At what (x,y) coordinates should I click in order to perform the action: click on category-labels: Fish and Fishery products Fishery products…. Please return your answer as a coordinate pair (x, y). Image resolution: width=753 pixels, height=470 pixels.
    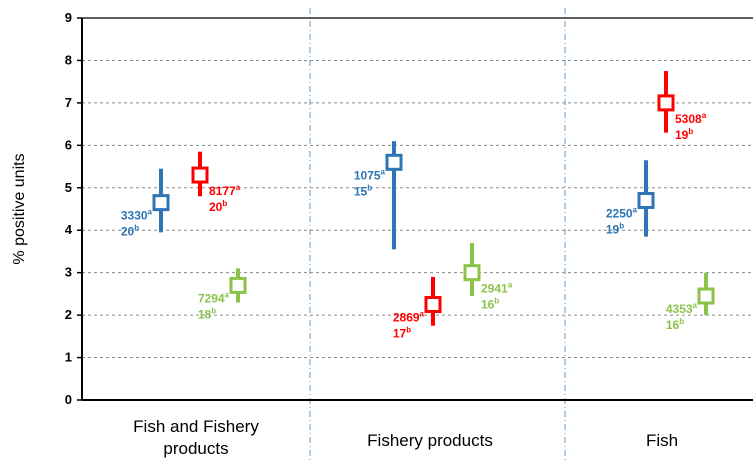
    Looking at the image, I should click on (405, 437).